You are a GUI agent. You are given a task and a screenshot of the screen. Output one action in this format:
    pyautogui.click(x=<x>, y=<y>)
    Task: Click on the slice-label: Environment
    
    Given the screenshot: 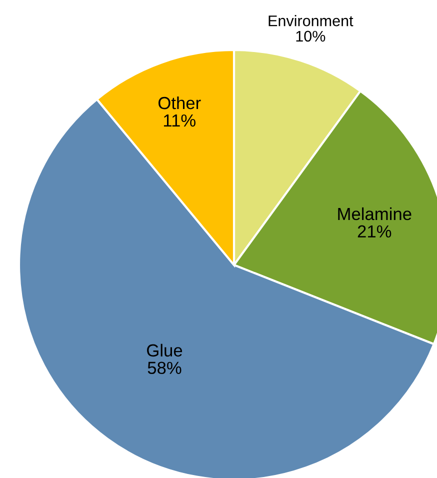 What is the action you would take?
    pyautogui.click(x=311, y=20)
    